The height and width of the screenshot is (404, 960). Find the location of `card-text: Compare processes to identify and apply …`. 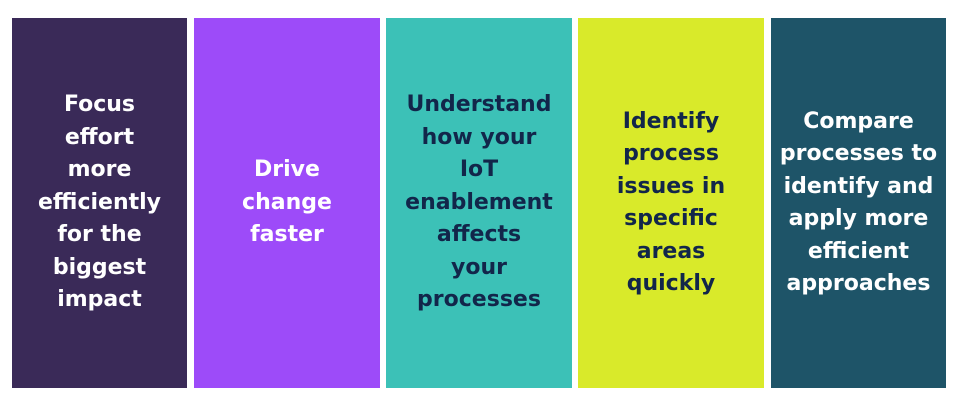

card-text: Compare processes to identify and apply … is located at coordinates (858, 202).